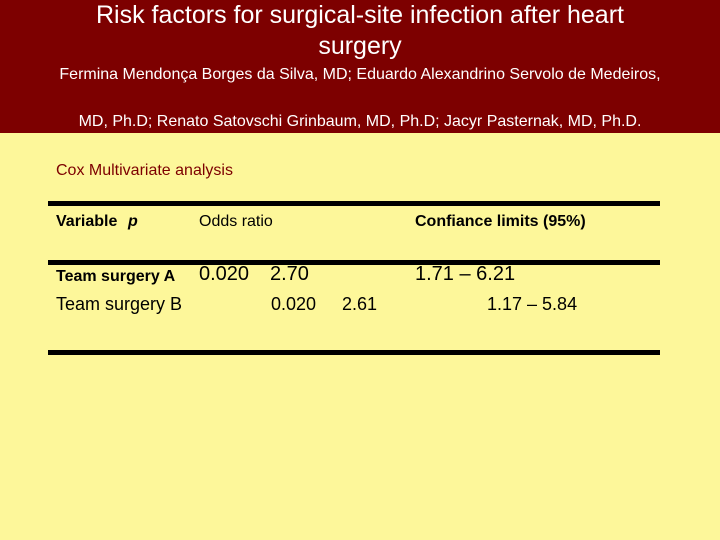 The width and height of the screenshot is (720, 540). I want to click on slide-title-line-2: surgery, so click(360, 46).